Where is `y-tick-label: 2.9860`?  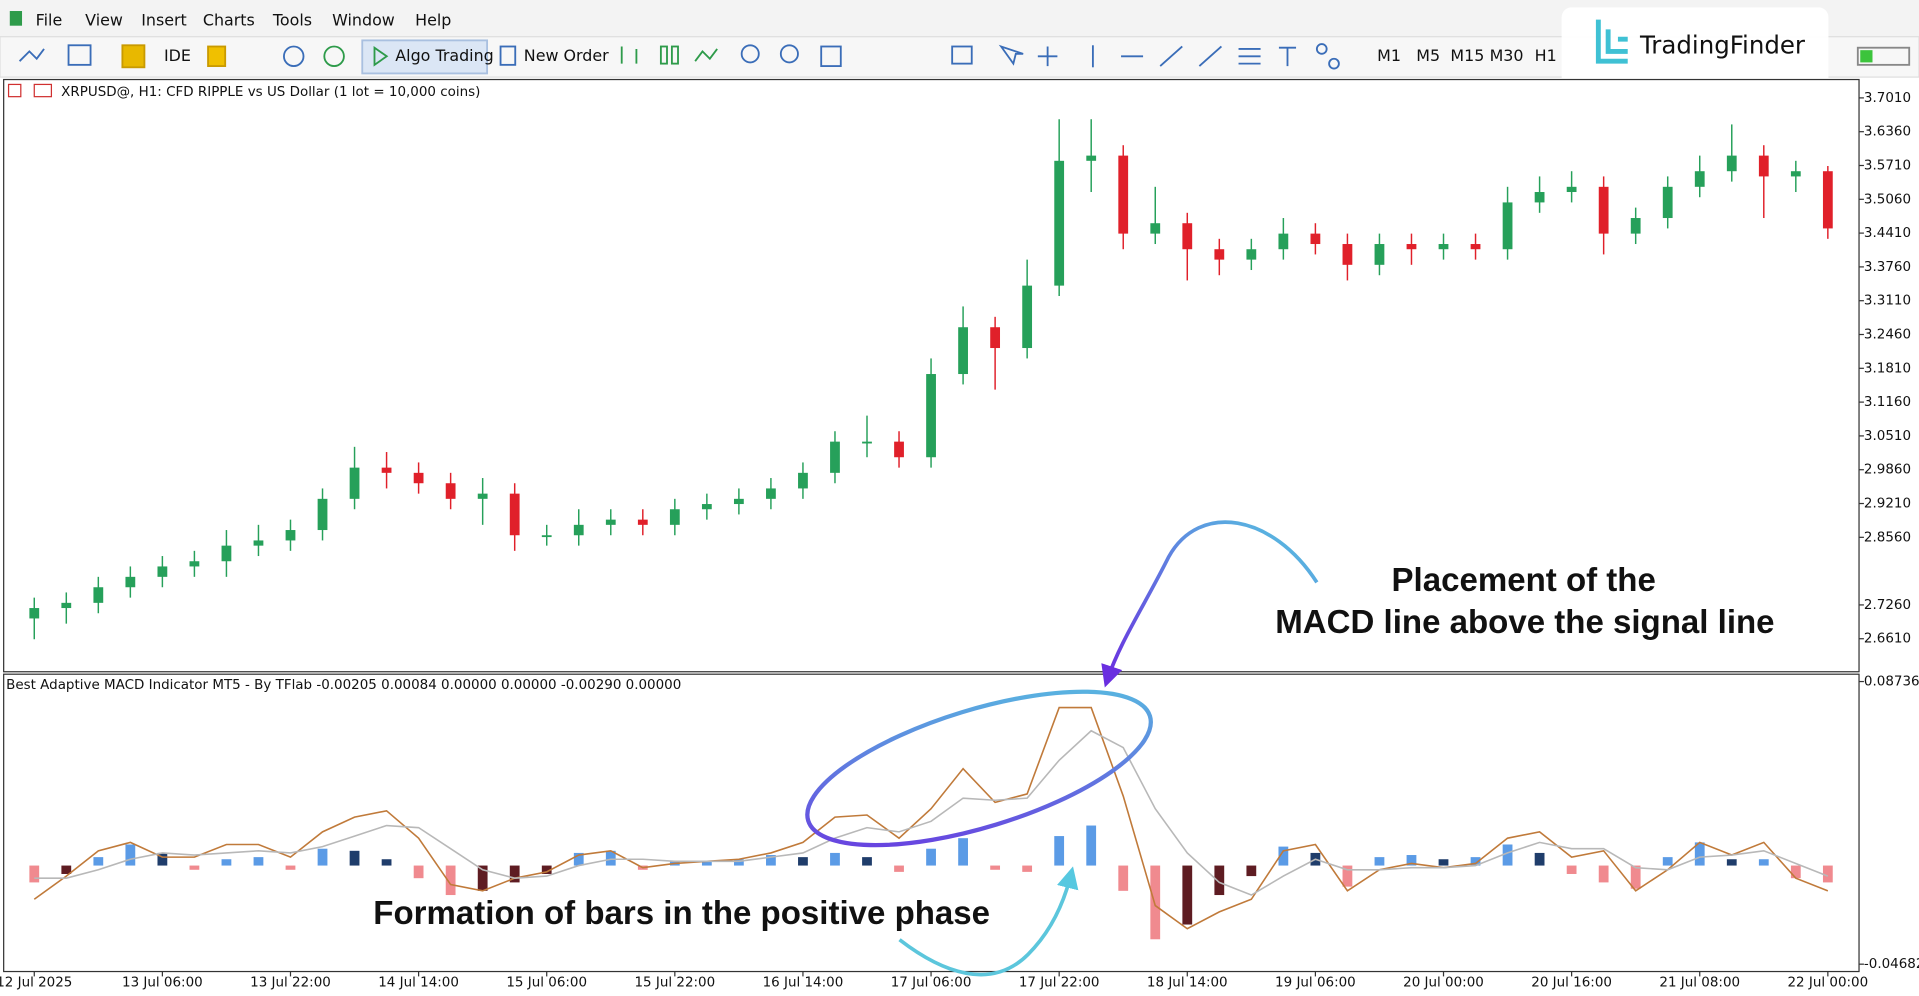 y-tick-label: 2.9860 is located at coordinates (1887, 470).